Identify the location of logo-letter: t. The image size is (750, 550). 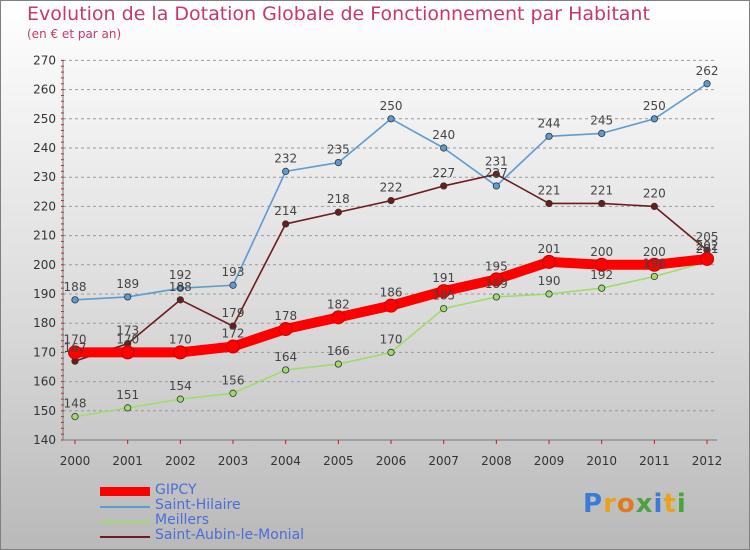
(670, 504).